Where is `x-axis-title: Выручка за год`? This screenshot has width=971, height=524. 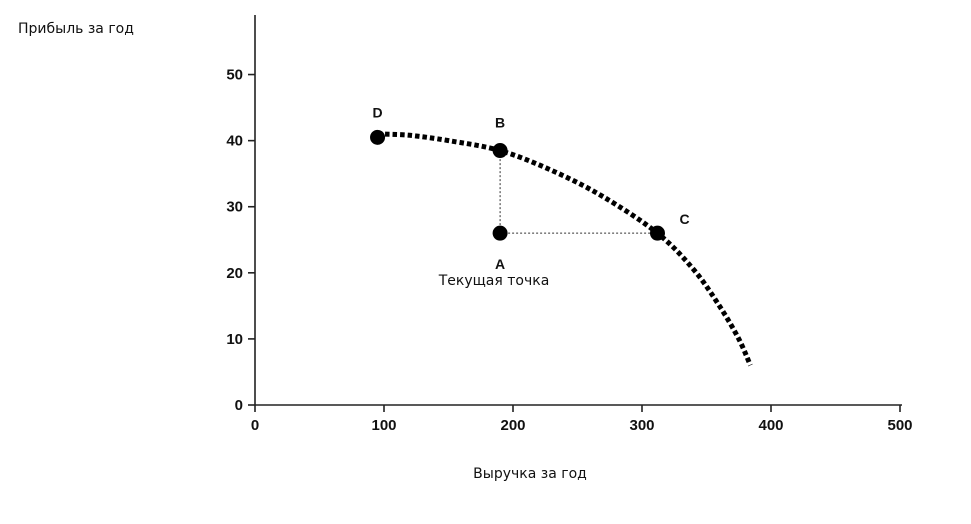
x-axis-title: Выручка за год is located at coordinates (530, 474).